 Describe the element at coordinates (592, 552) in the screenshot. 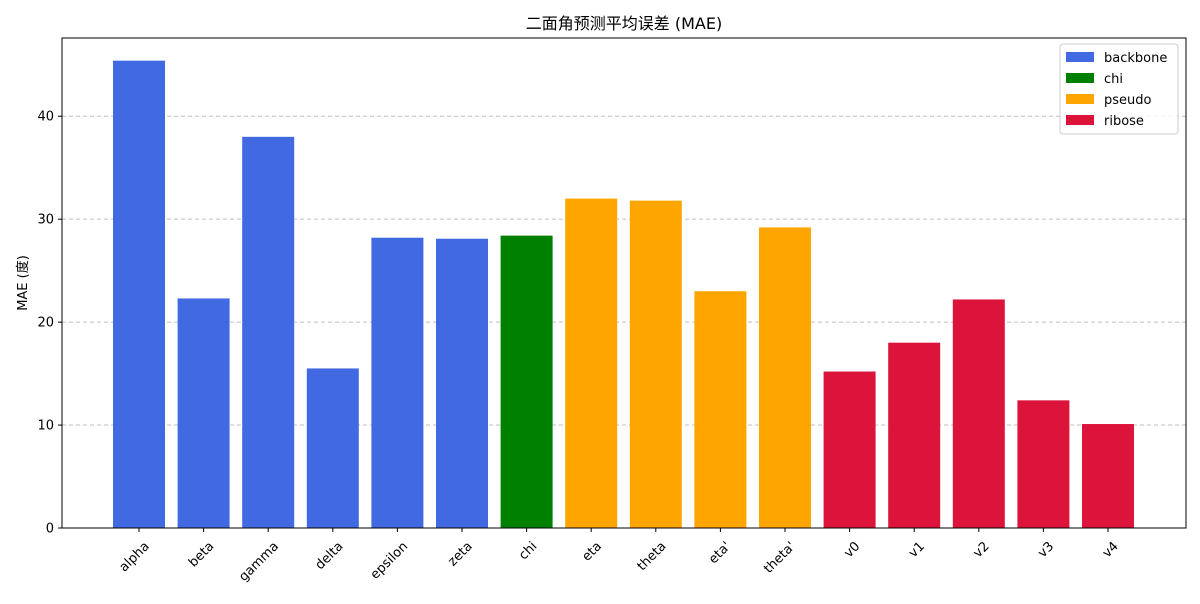

I see `x-tick-label: eta` at that location.